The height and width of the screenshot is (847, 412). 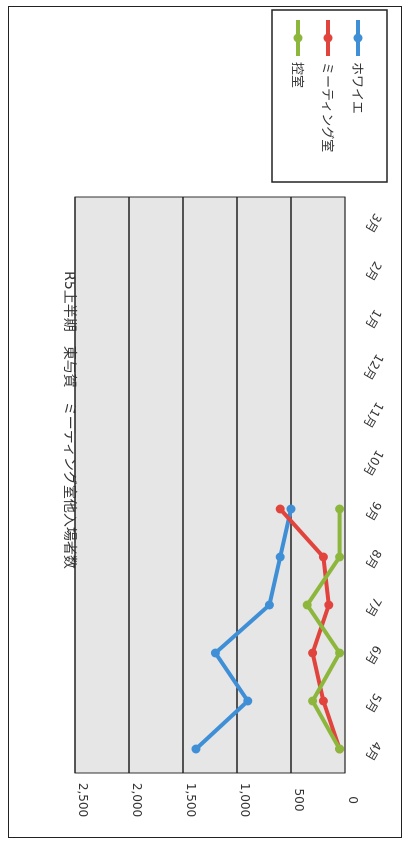 What do you see at coordinates (218, 800) in the screenshot?
I see `y-axis-ticks: 0 500 1,000 1,500 2,000 2,500` at bounding box center [218, 800].